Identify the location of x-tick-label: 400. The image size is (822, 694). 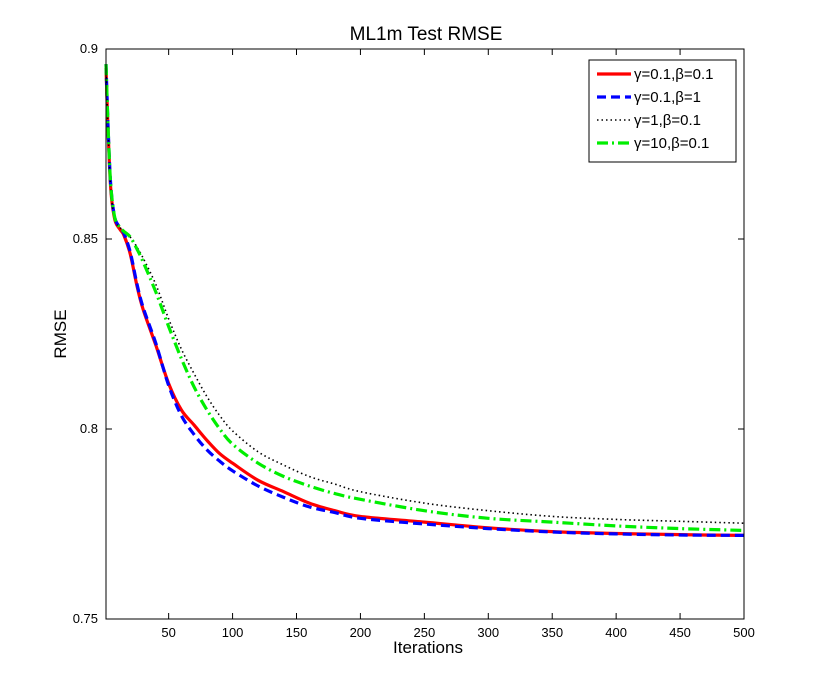
(616, 632).